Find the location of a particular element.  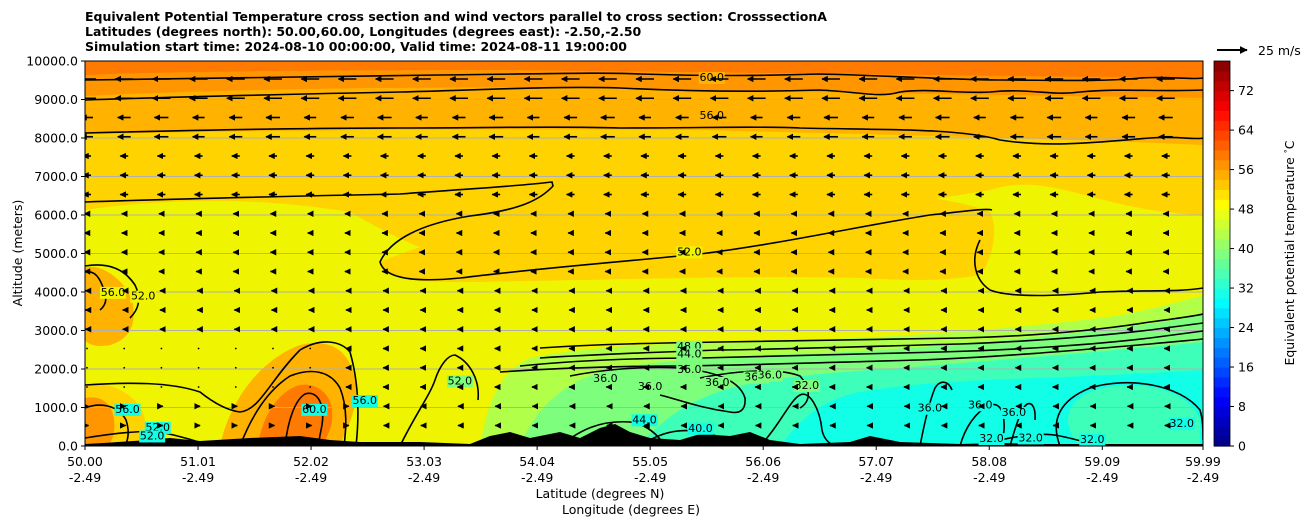

colorbar-tick-label: 72 is located at coordinates (1246, 90).